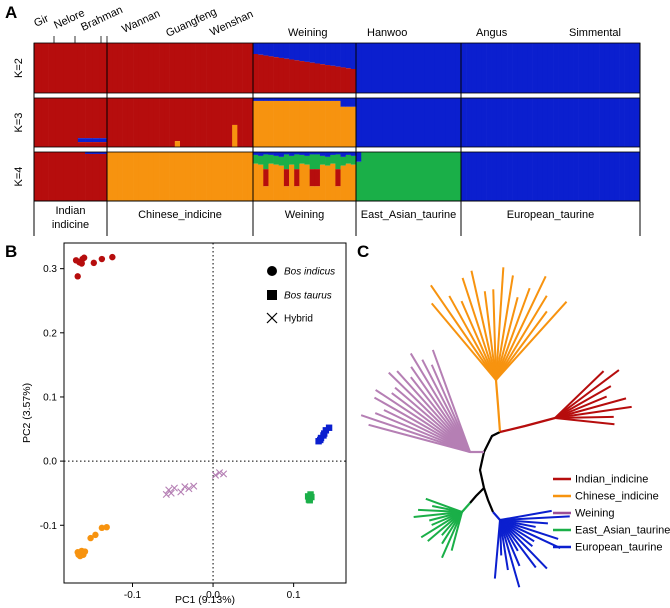 This screenshot has height=608, width=670. I want to click on clade-chinese-leaf, so click(513, 334).